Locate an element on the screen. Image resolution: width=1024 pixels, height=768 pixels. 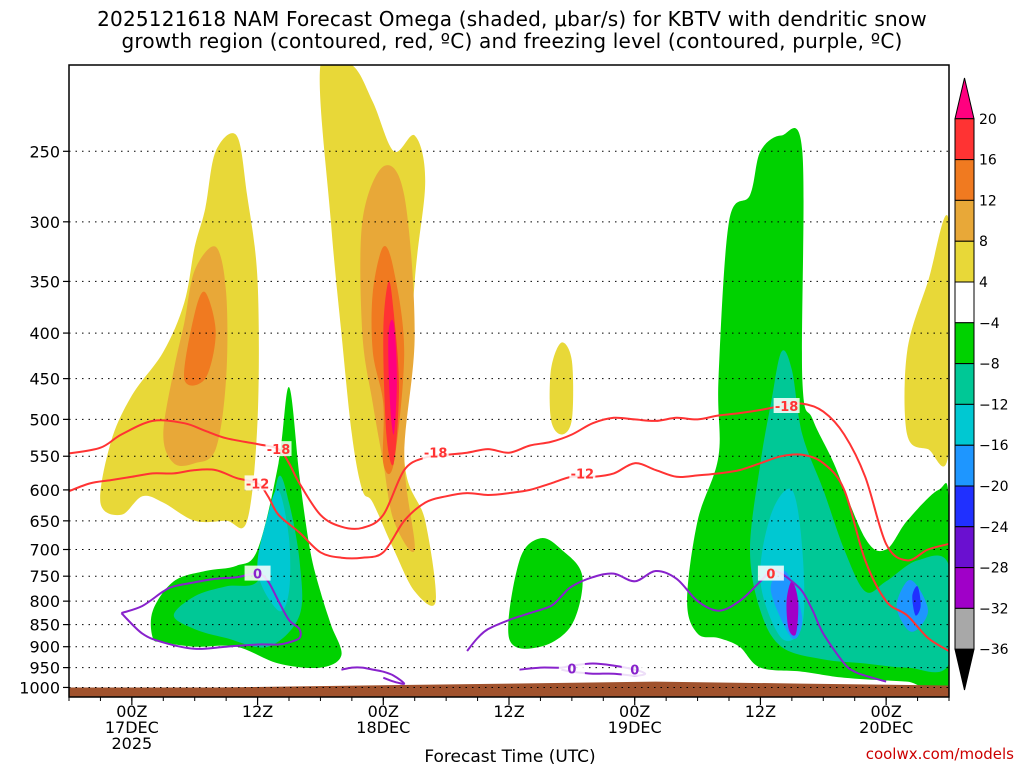
contour-label-6: -18 is located at coordinates (786, 406).